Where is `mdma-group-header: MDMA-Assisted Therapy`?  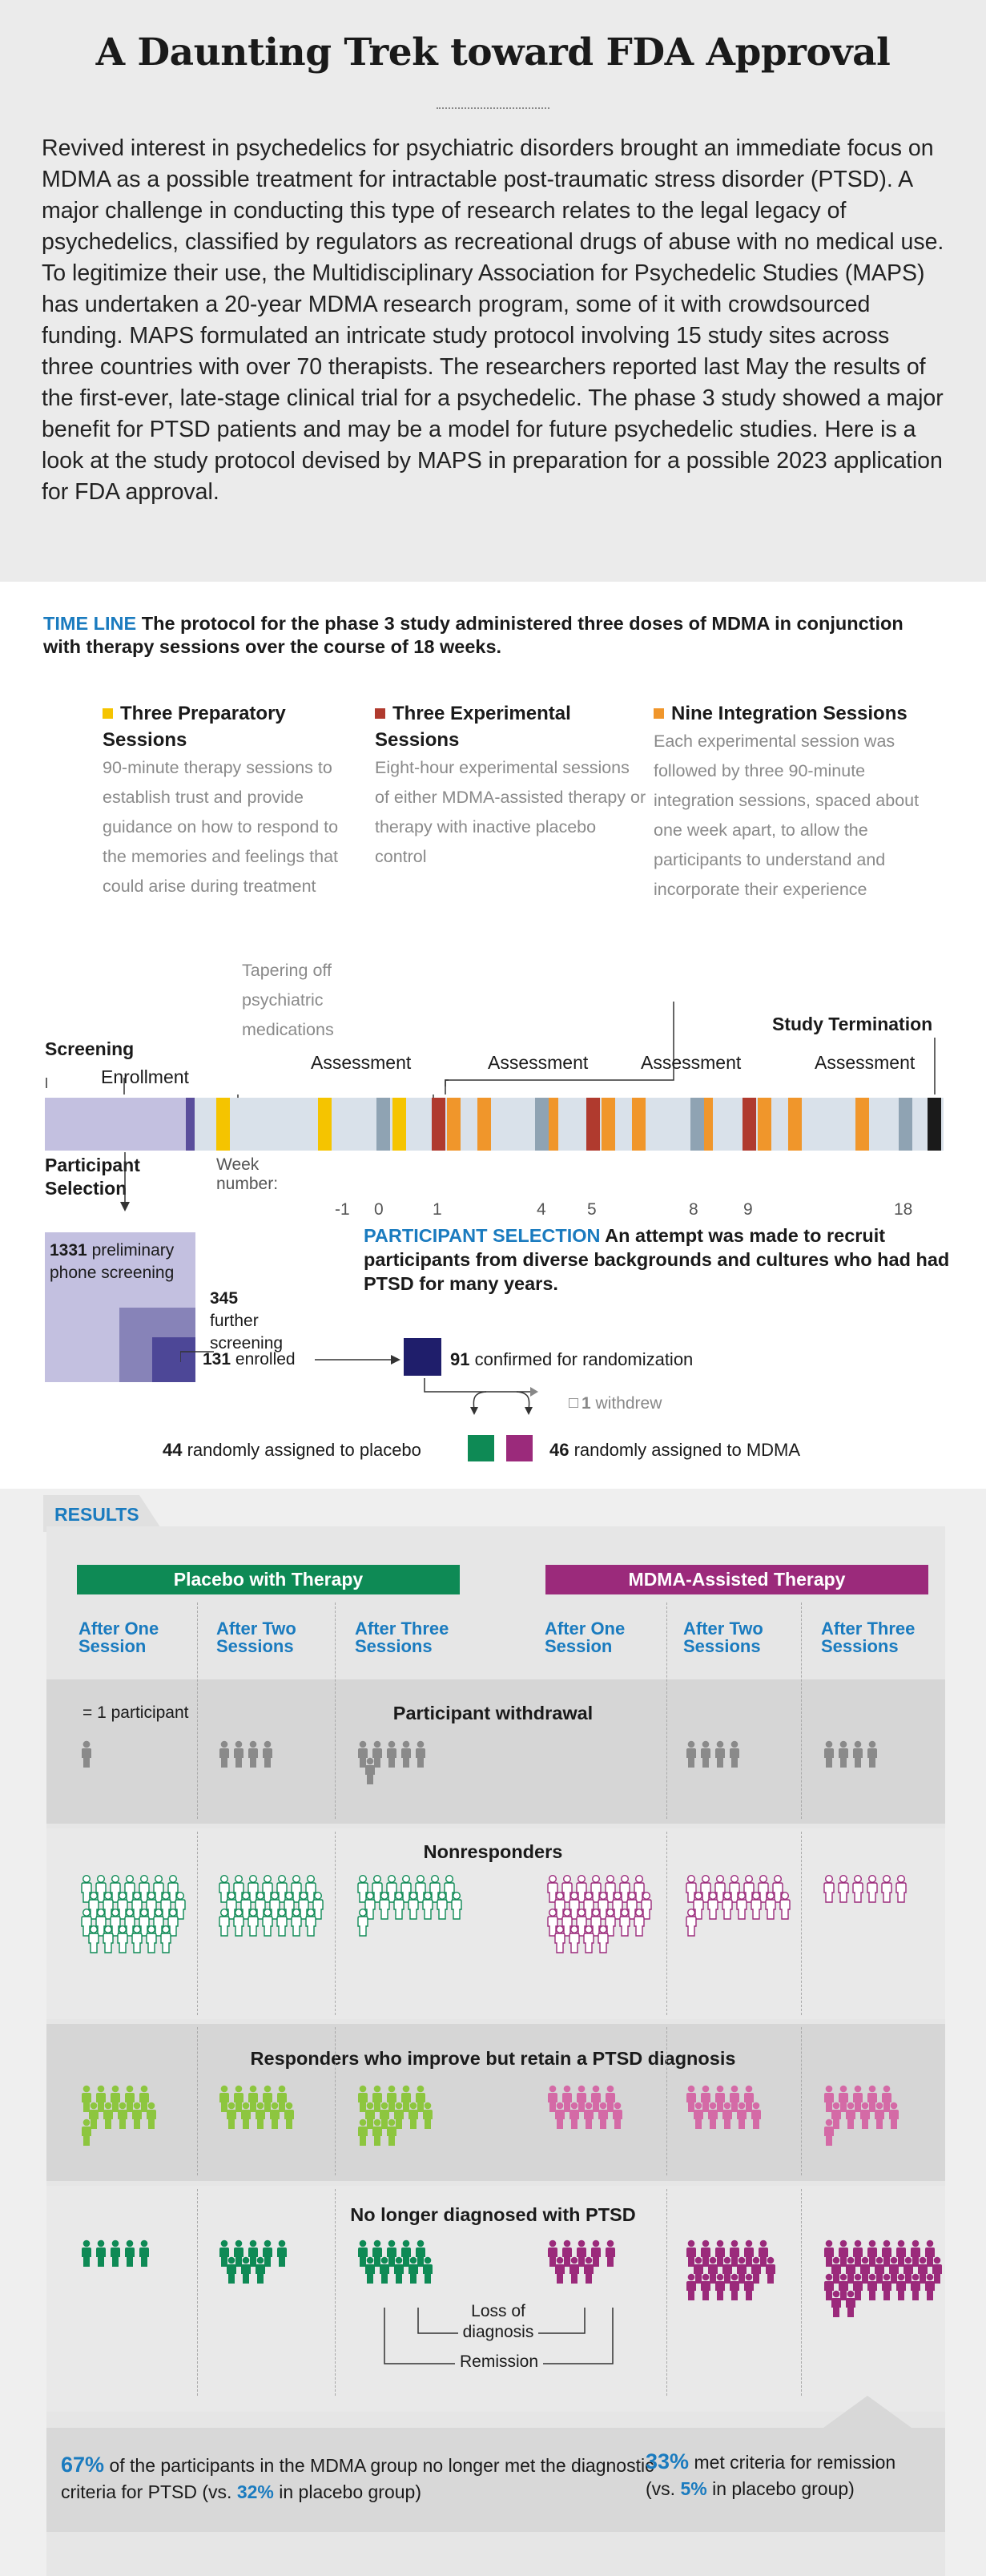 mdma-group-header: MDMA-Assisted Therapy is located at coordinates (736, 1579).